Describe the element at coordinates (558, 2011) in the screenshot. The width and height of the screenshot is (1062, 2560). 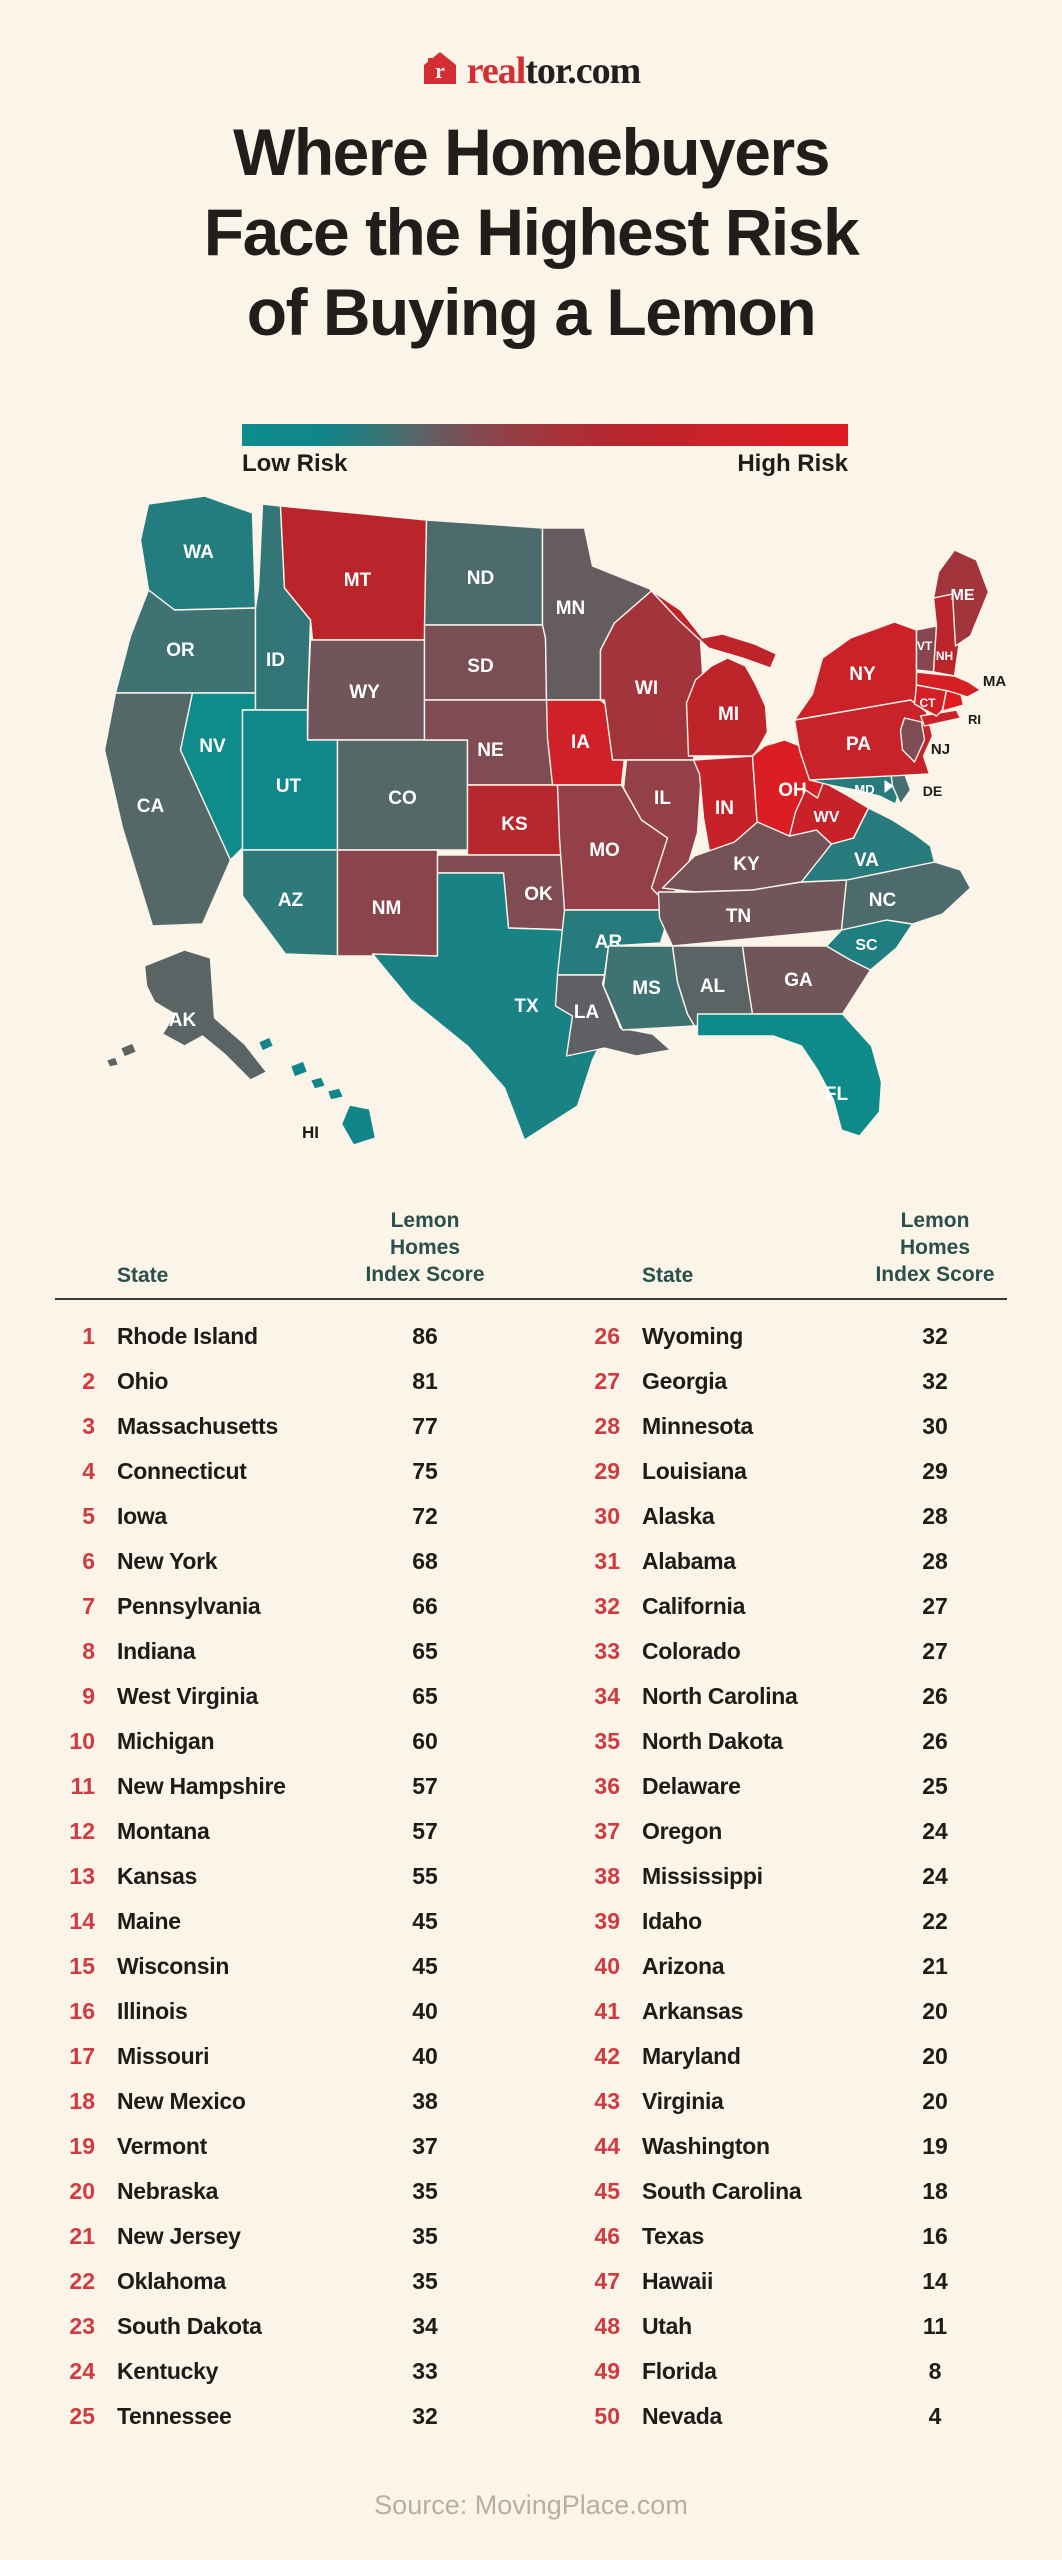
I see `table-row: 16 Illinois 40 41 Arkansas 20` at that location.